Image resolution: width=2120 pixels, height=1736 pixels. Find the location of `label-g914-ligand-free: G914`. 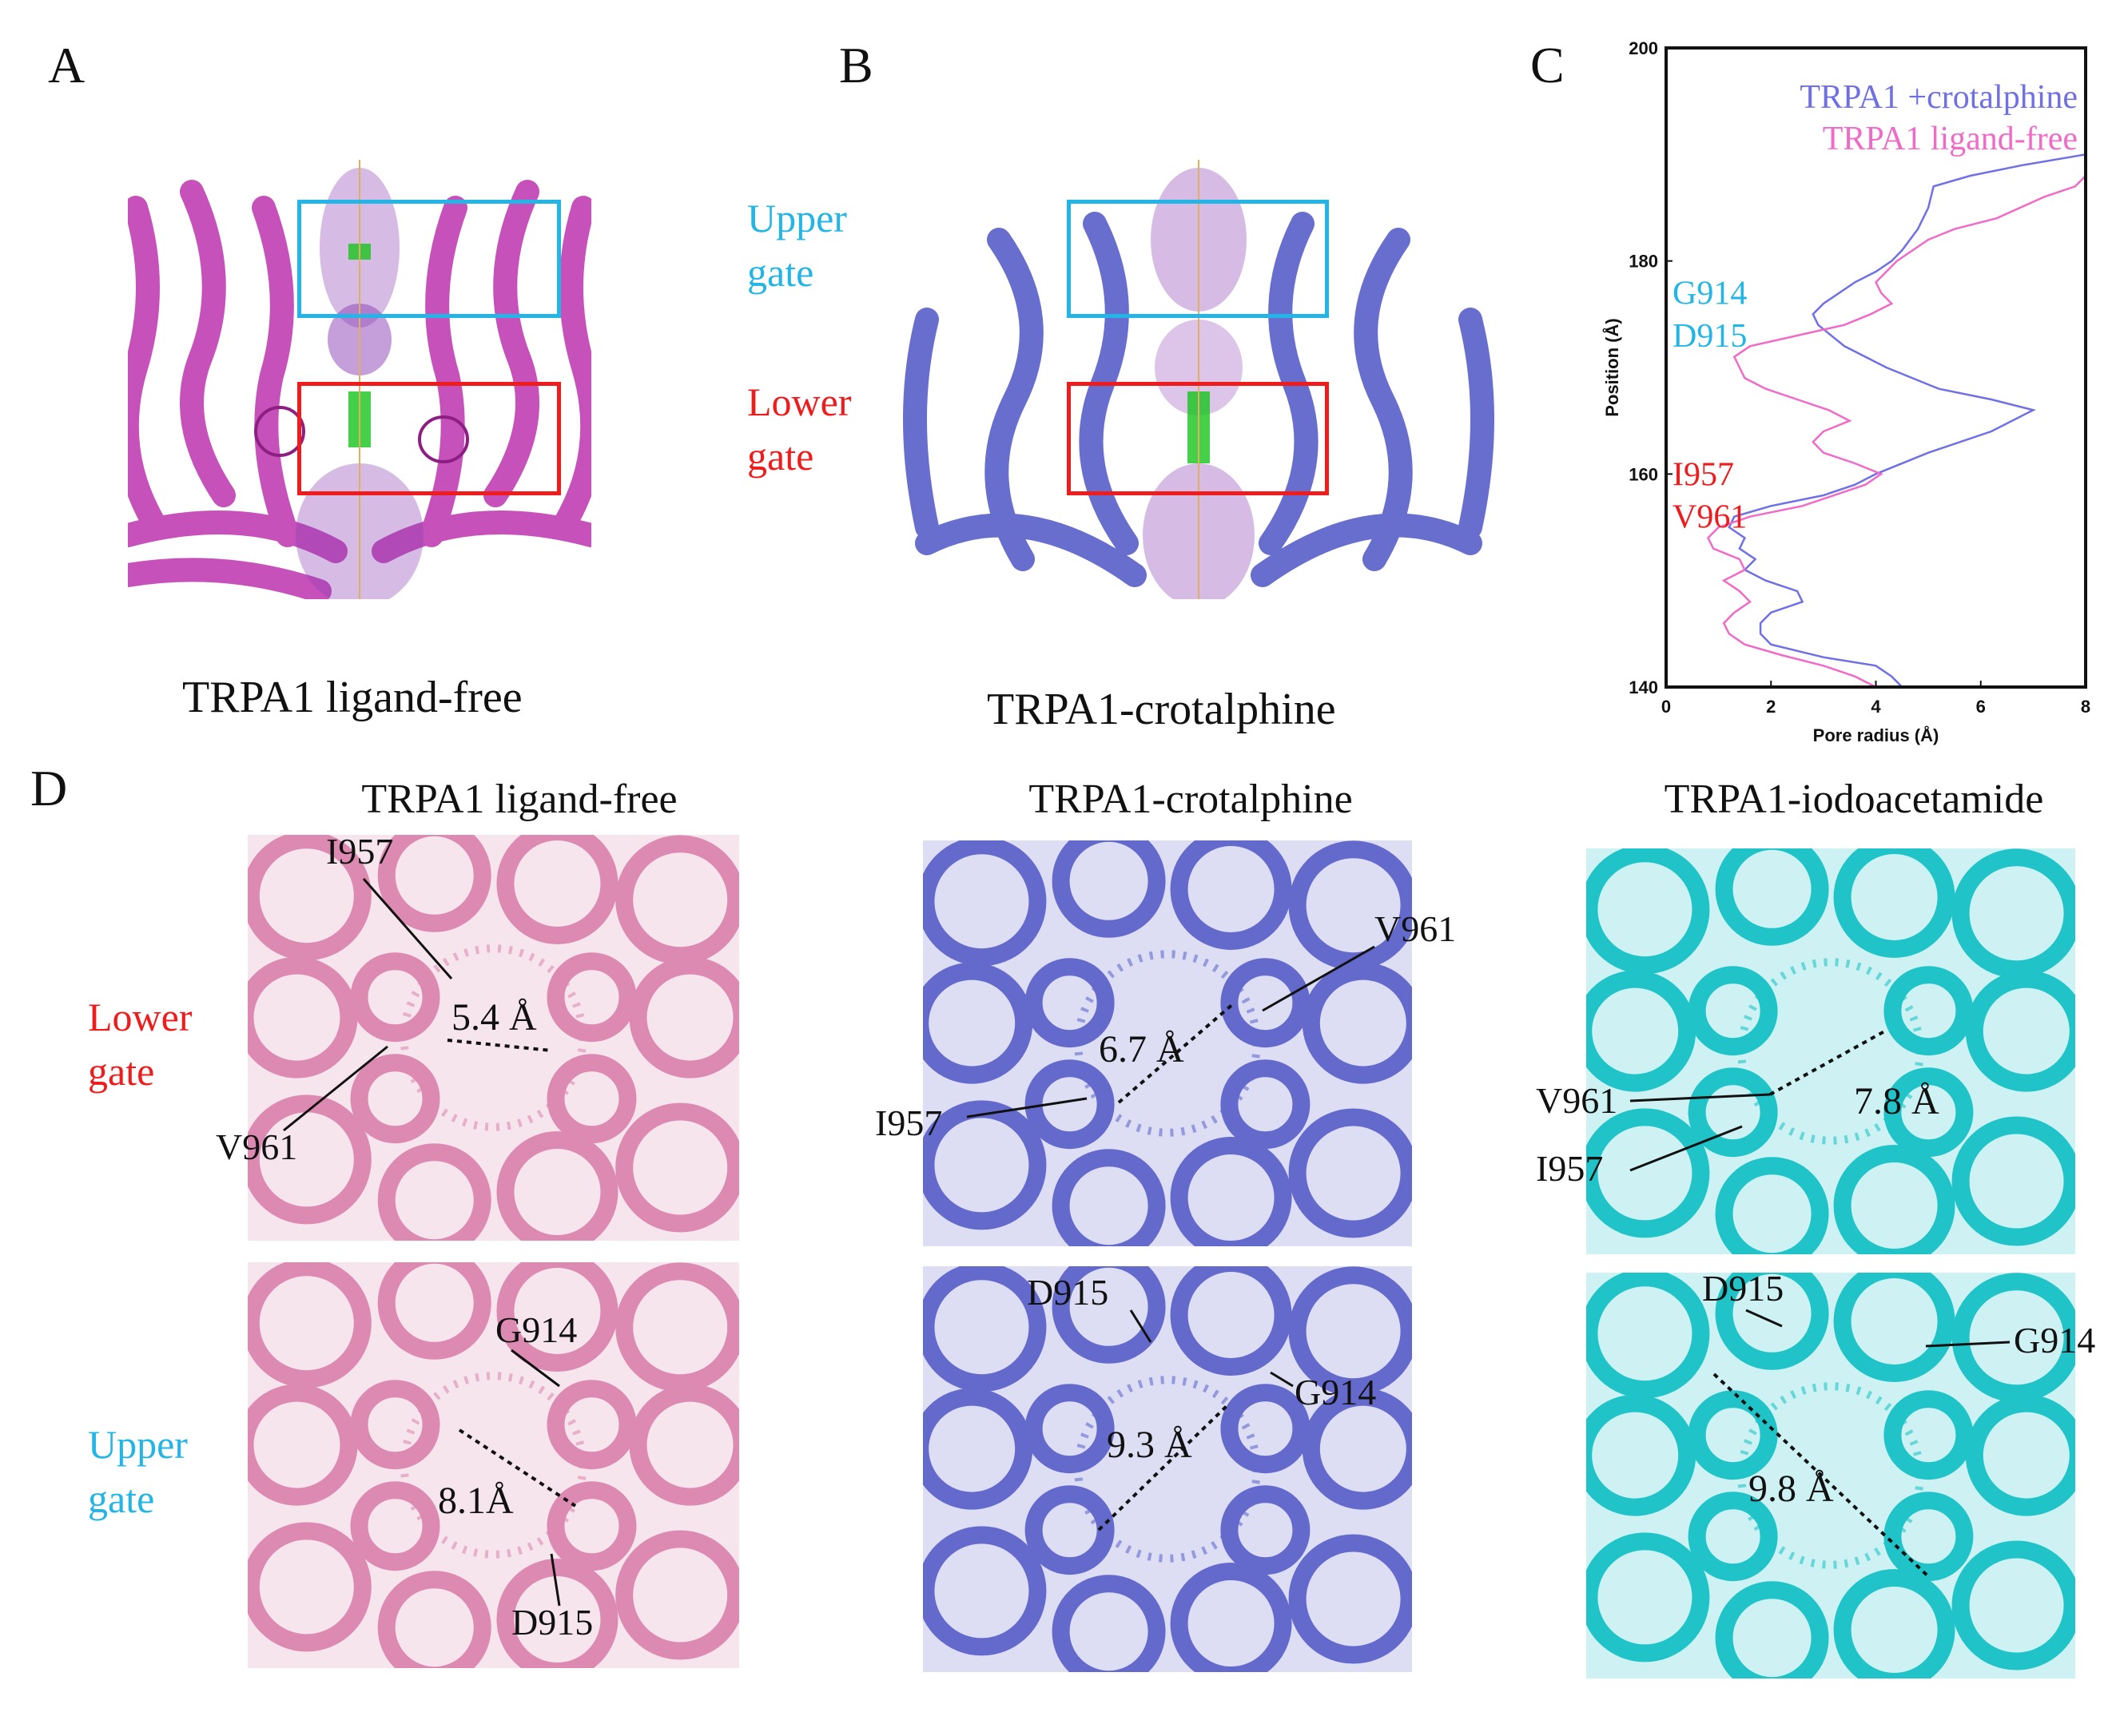

label-g914-ligand-free: G914 is located at coordinates (537, 1329).